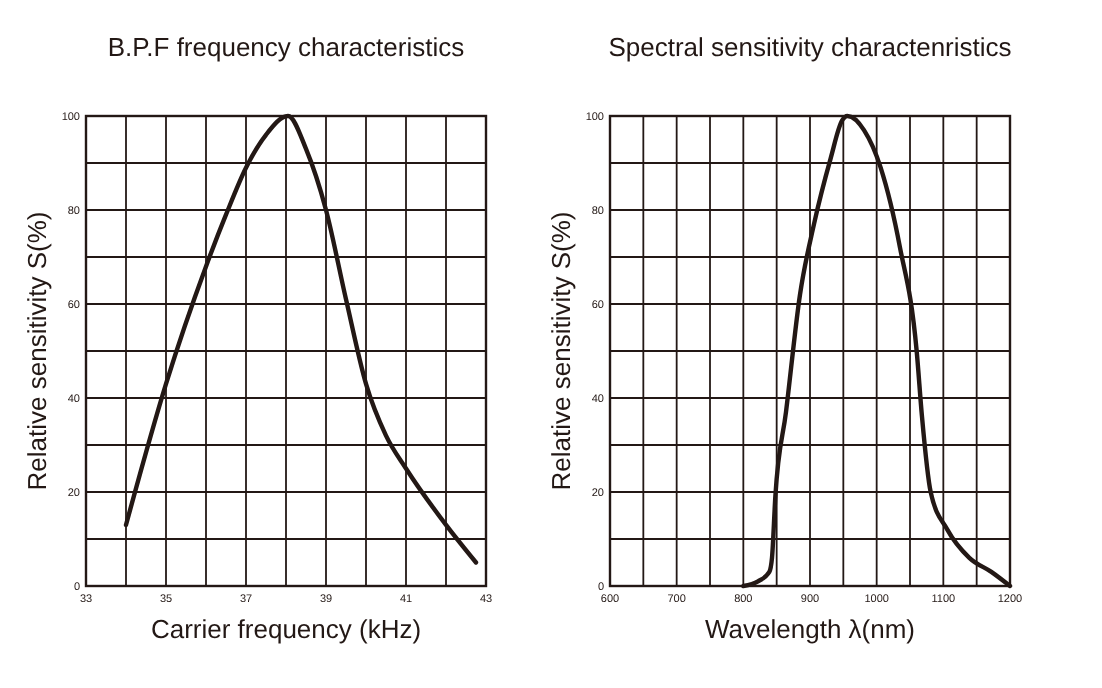  I want to click on chart-title: Spectral sensitivity charactenristics, so click(810, 47).